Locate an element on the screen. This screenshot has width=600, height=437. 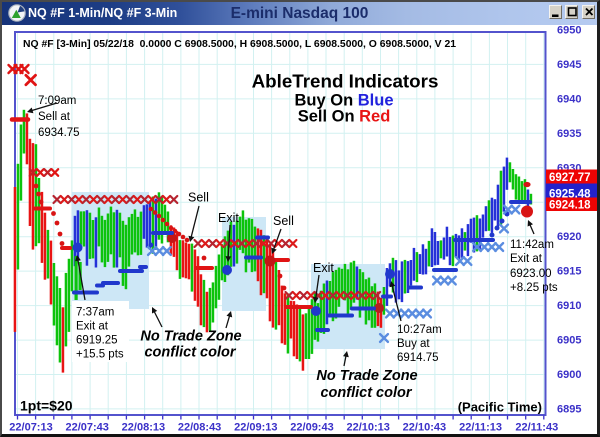
svg-text: 6927.77 is located at coordinates (570, 178).